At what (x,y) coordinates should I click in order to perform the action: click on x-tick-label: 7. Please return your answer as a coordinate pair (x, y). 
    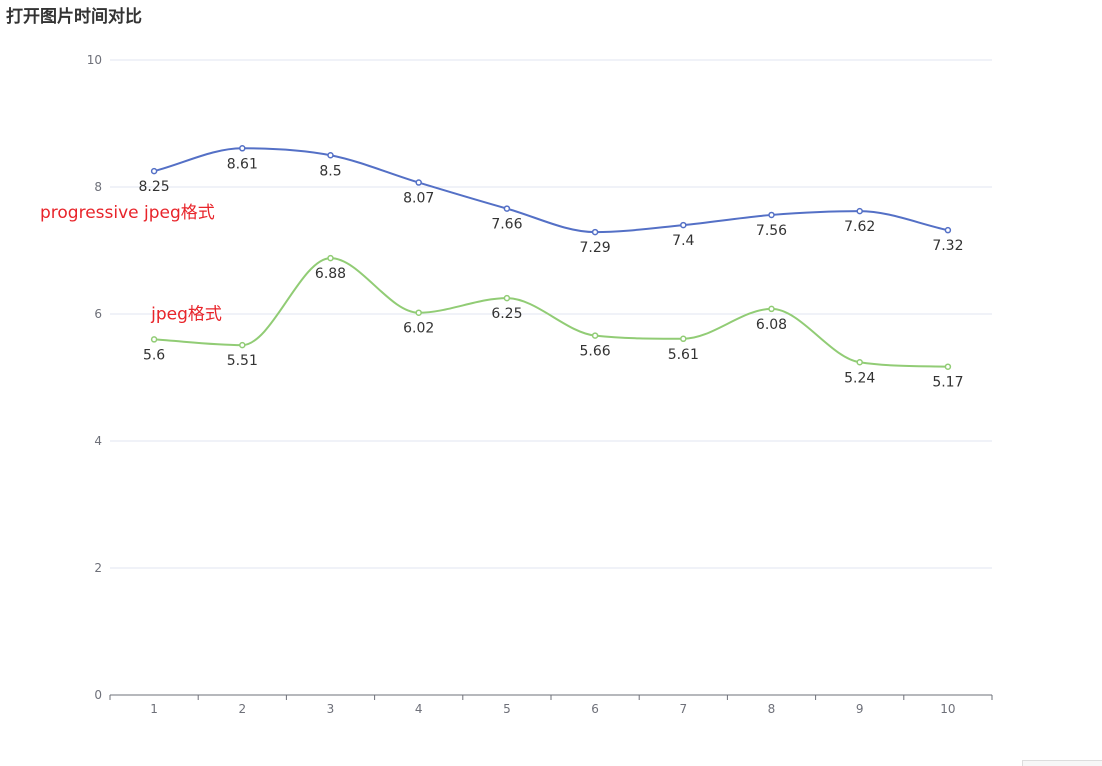
    Looking at the image, I should click on (683, 709).